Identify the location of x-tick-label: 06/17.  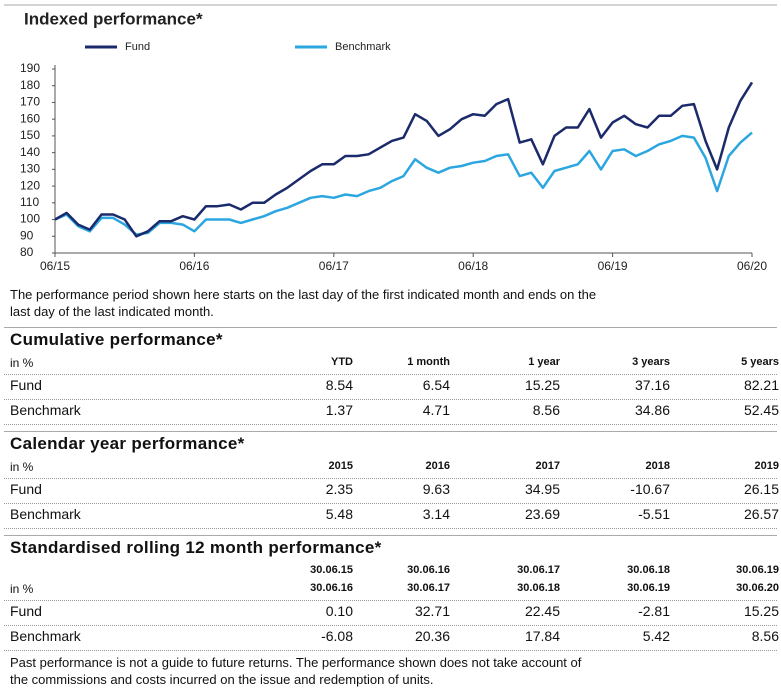
(334, 266).